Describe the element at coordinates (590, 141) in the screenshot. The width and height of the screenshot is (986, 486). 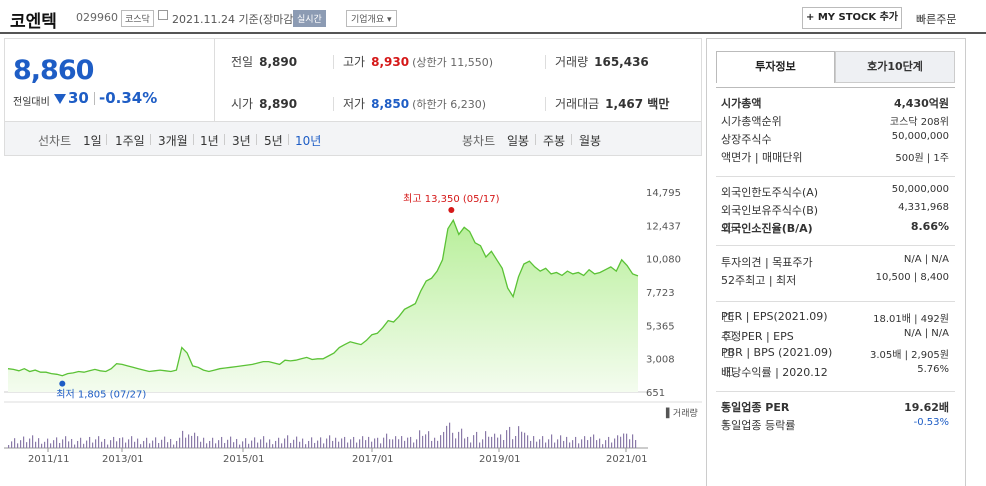
I see `tab-monthly: 월봉` at that location.